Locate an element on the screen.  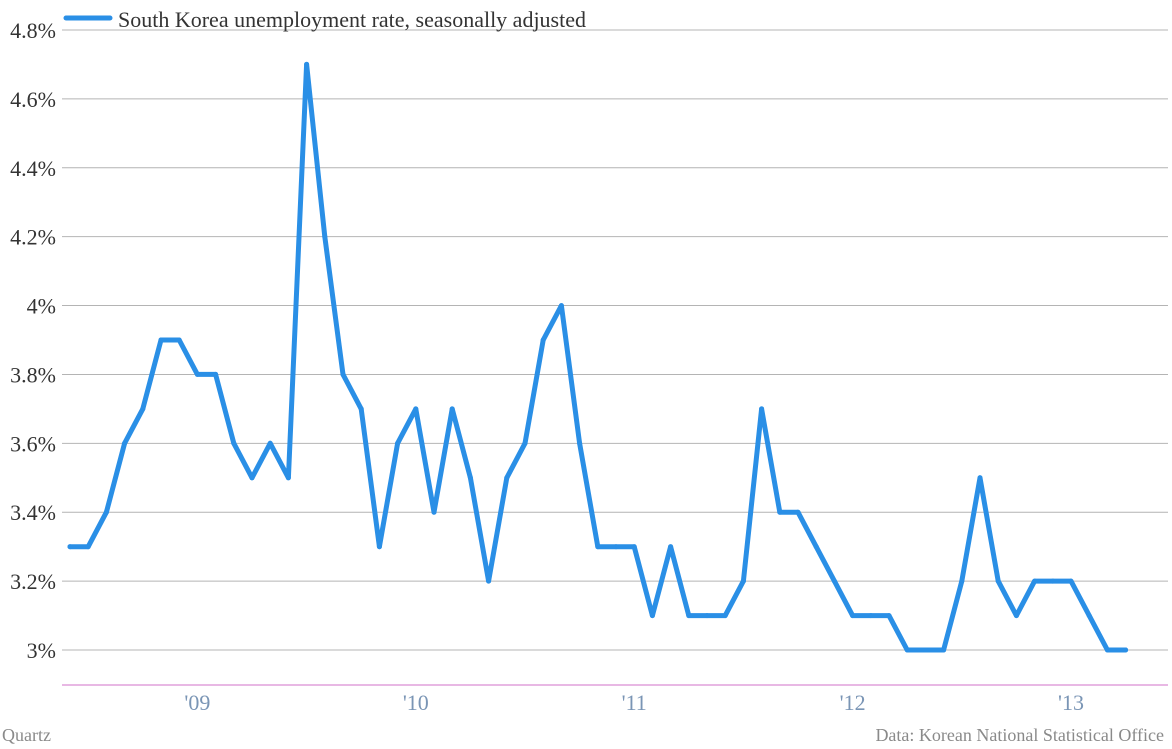
y-tick-label: 4% is located at coordinates (41, 306).